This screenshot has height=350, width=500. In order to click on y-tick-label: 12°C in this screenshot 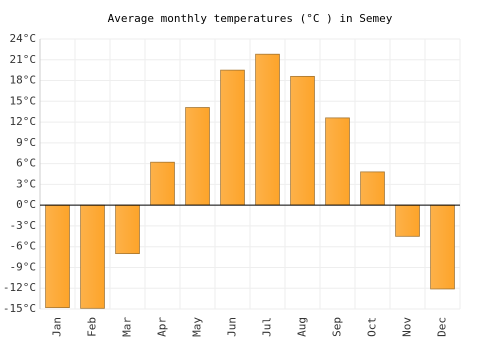, I will do `click(23, 121)`.